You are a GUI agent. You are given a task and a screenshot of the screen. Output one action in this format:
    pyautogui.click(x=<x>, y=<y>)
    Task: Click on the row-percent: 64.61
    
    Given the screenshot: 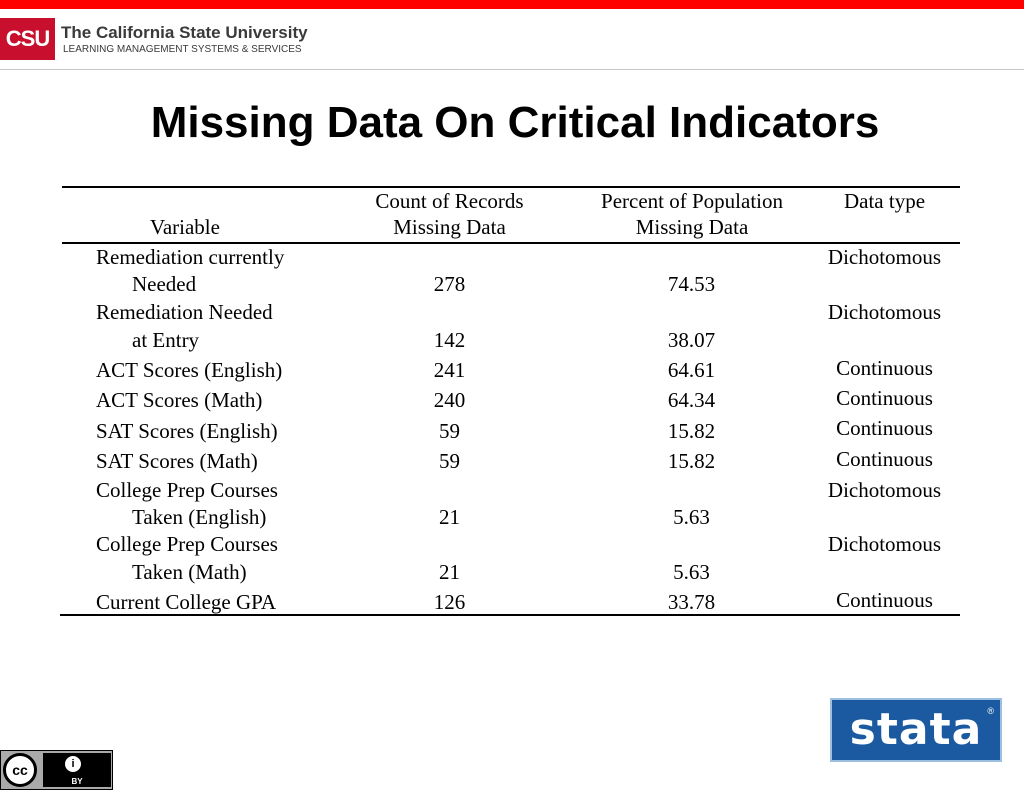 What is the action you would take?
    pyautogui.click(x=691, y=370)
    